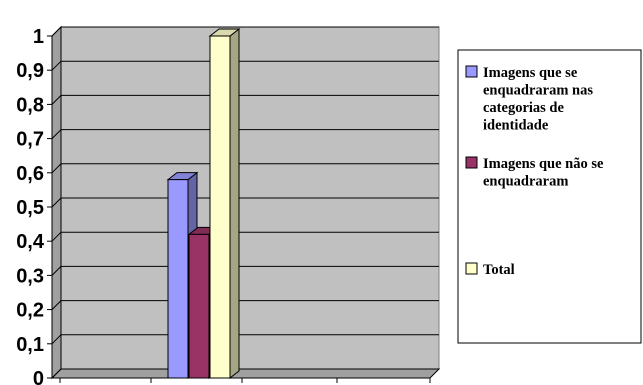 The height and width of the screenshot is (385, 643). I want to click on y-tick-label: 0,9, so click(30, 71).